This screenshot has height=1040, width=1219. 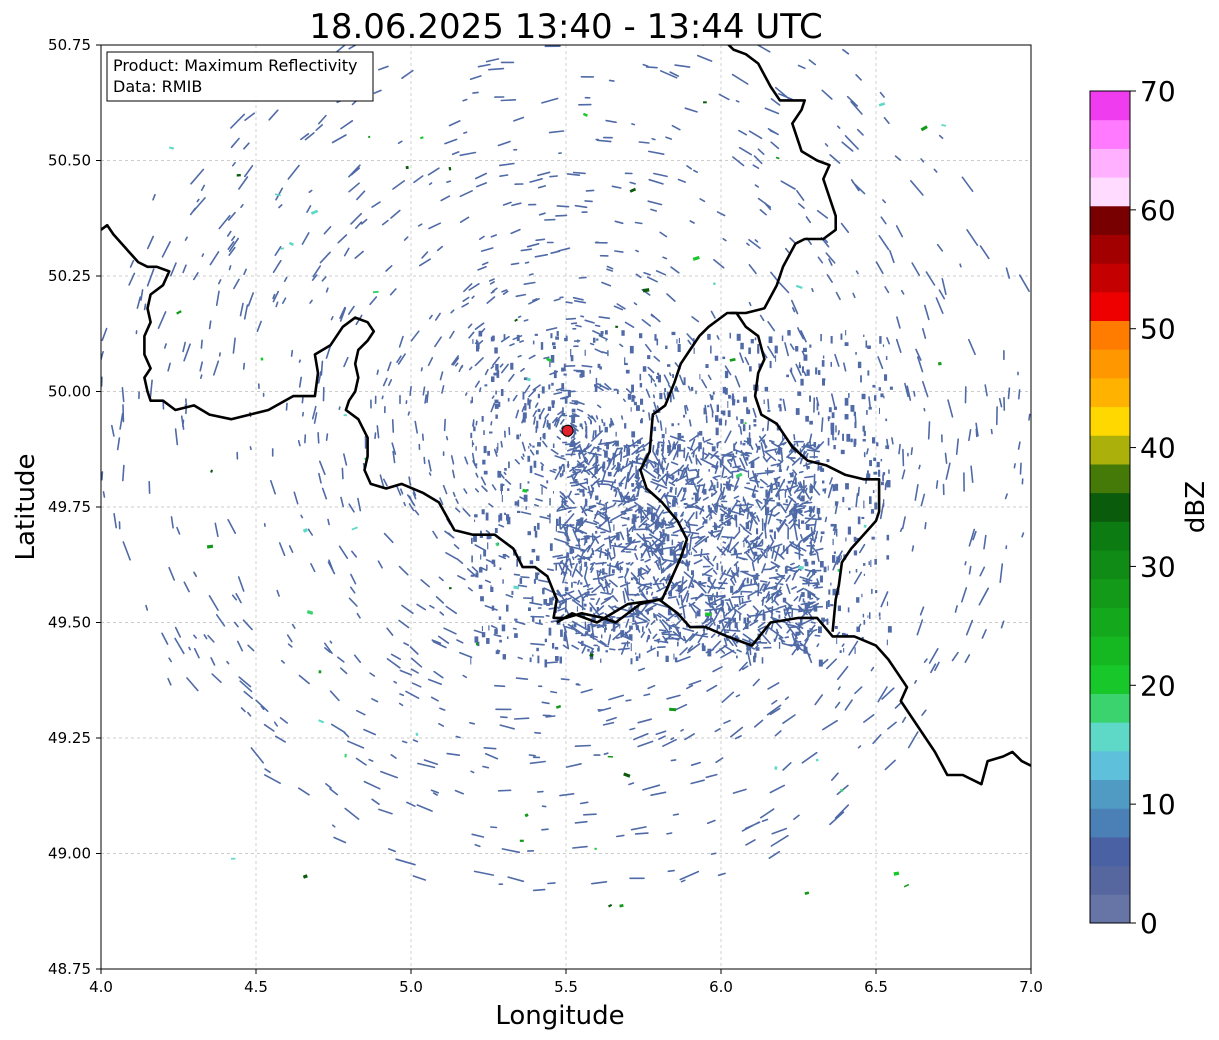 What do you see at coordinates (1158, 329) in the screenshot?
I see `colorbar-tick-label: 50` at bounding box center [1158, 329].